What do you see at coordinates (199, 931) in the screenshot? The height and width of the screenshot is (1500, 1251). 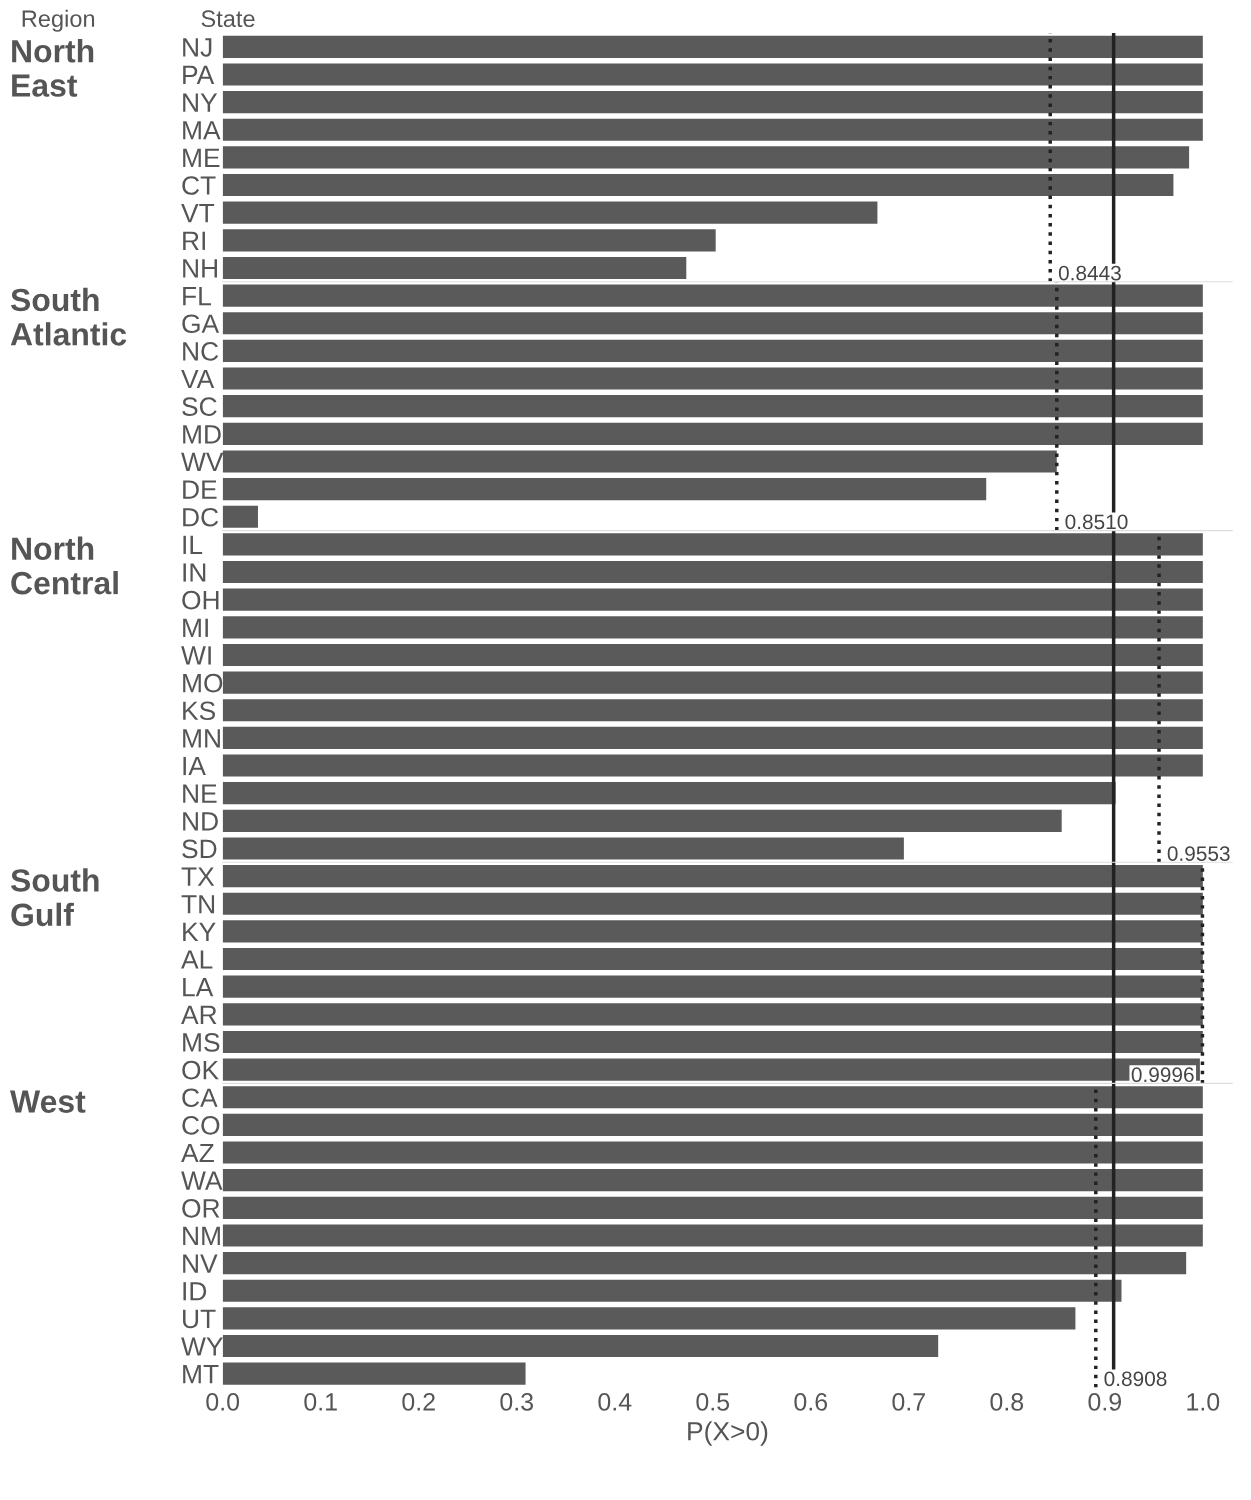 I see `y-tick-label: KY` at bounding box center [199, 931].